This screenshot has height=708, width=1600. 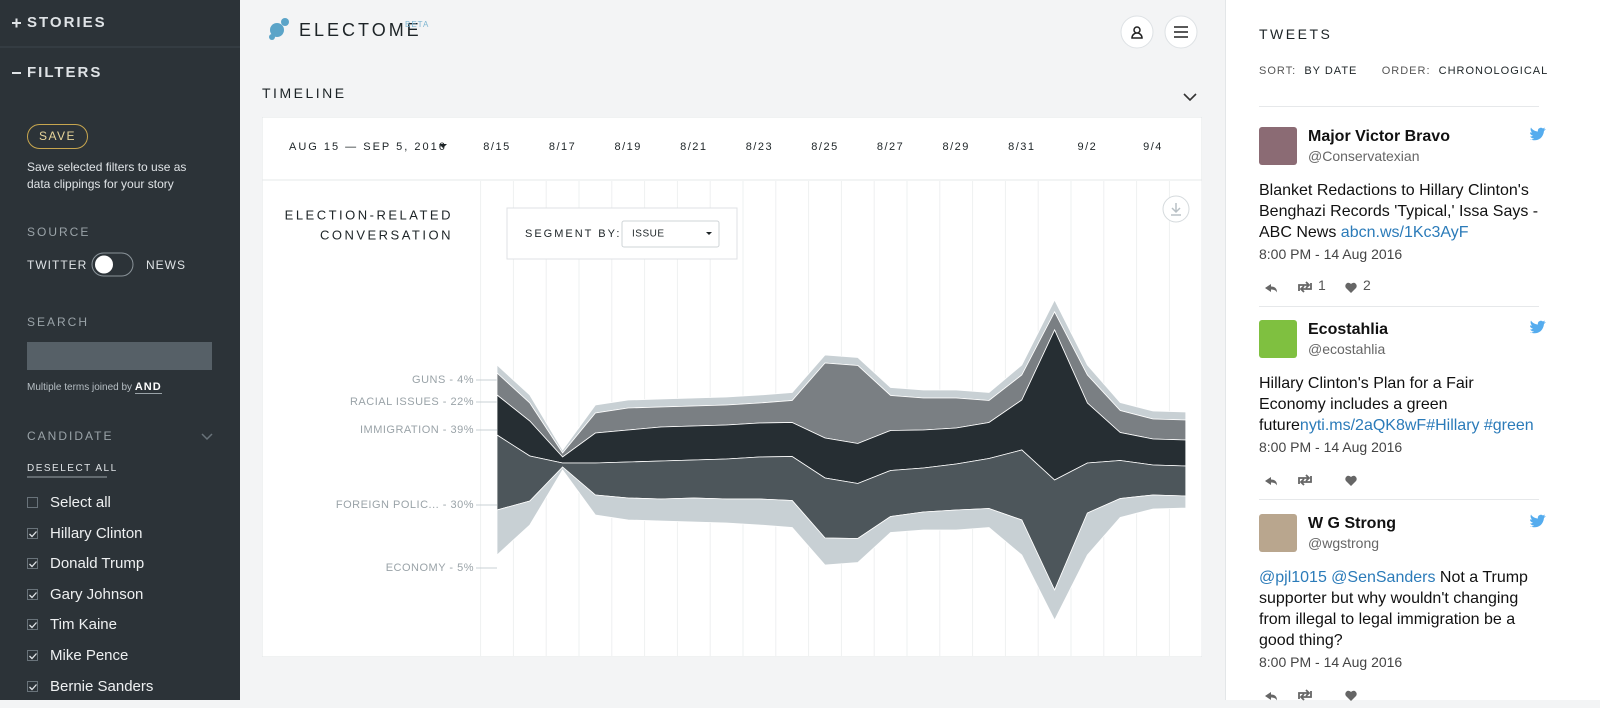 I want to click on logo, so click(x=279, y=29).